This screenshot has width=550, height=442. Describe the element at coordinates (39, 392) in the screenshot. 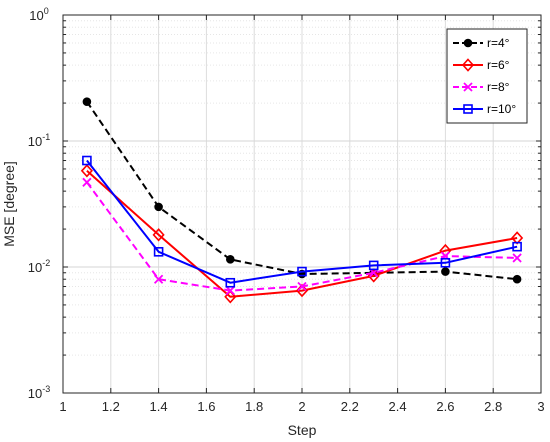

I see `y-tick-label: 10⁻³` at that location.